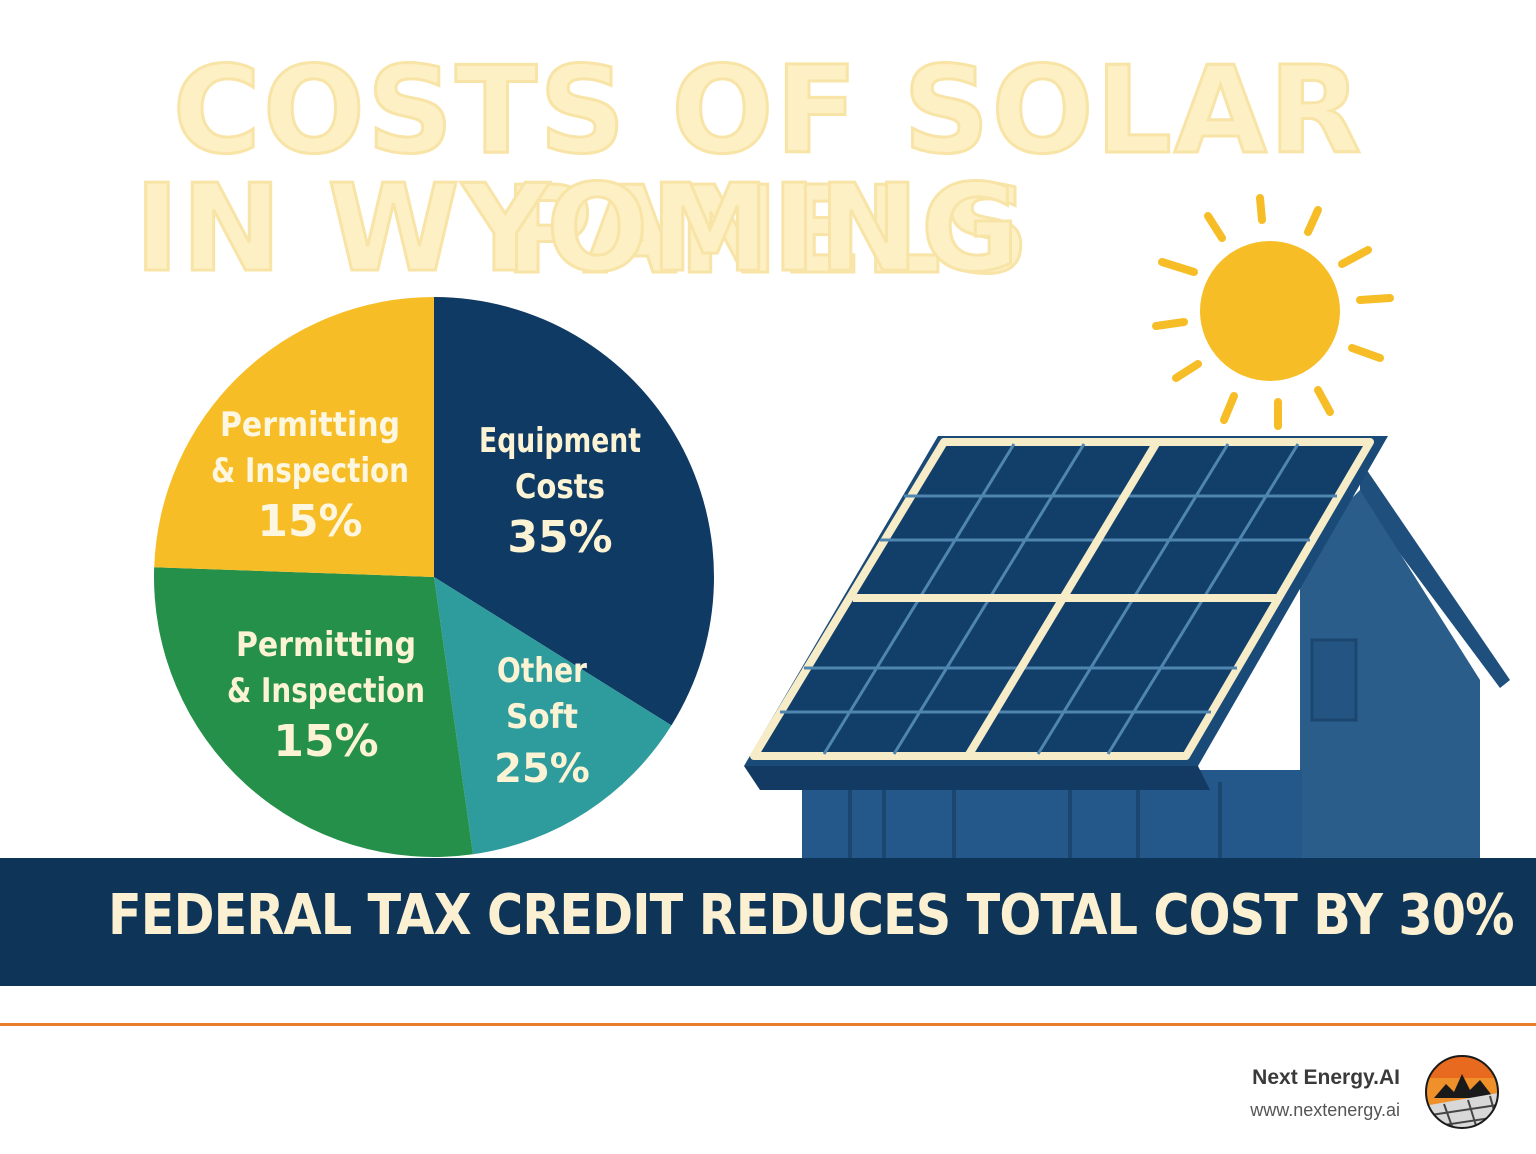 This screenshot has height=1154, width=1536. What do you see at coordinates (560, 492) in the screenshot?
I see `pie-slice-label-1: Equipment Costs 35%` at bounding box center [560, 492].